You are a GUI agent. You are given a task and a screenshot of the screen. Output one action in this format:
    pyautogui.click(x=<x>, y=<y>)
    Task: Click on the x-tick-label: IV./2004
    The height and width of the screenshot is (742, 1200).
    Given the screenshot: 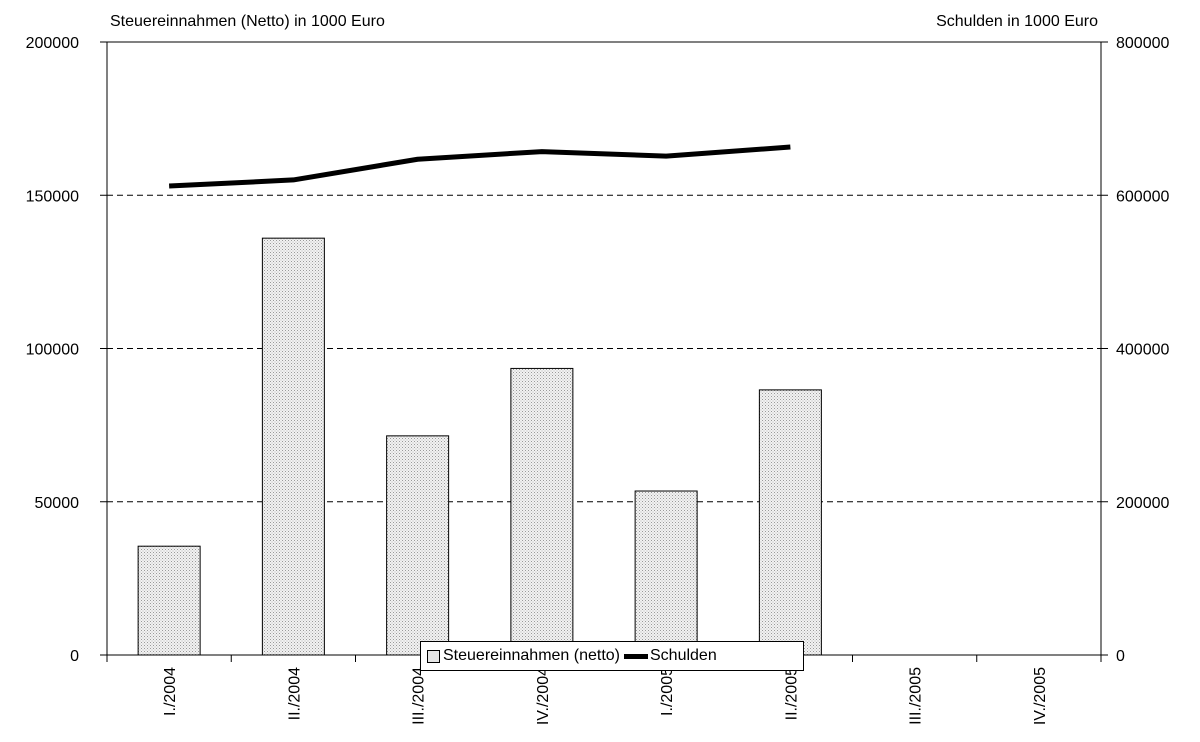 What is the action you would take?
    pyautogui.click(x=543, y=696)
    